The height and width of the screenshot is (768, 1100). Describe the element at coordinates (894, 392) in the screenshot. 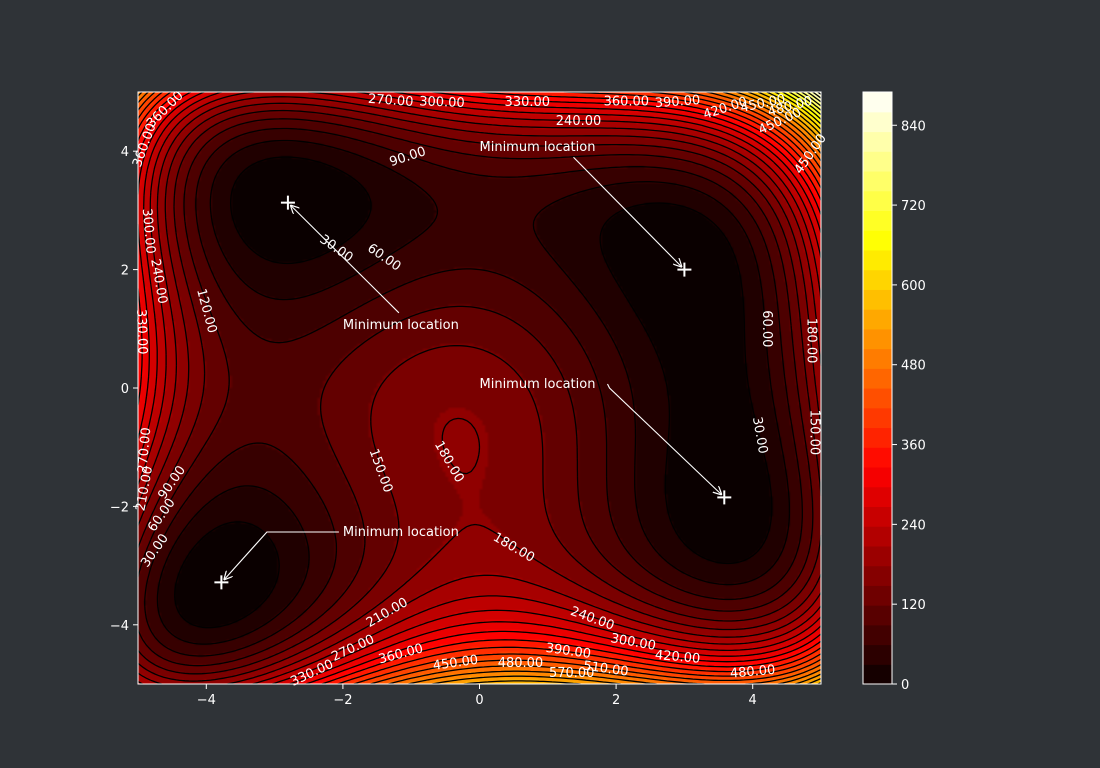

I see `colorbar: 0 120 240 360 480 600 720 840` at that location.